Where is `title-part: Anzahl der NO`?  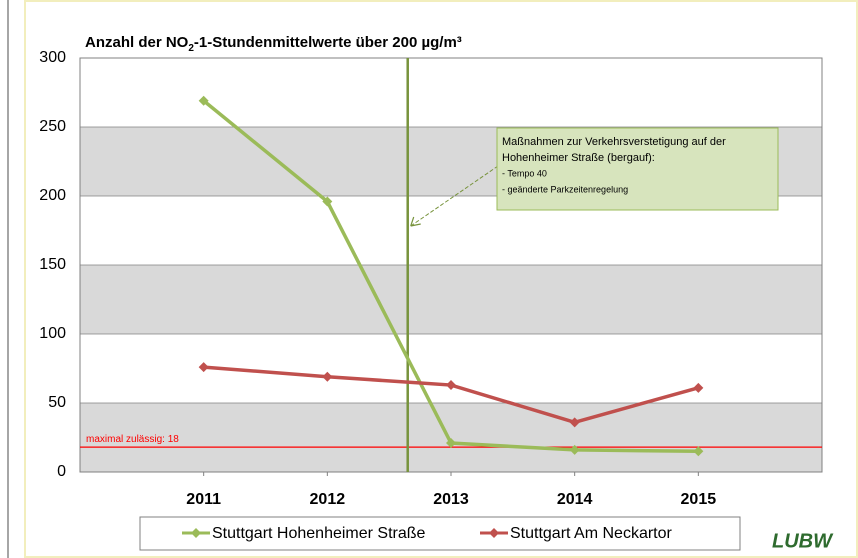
title-part: Anzahl der NO is located at coordinates (137, 42).